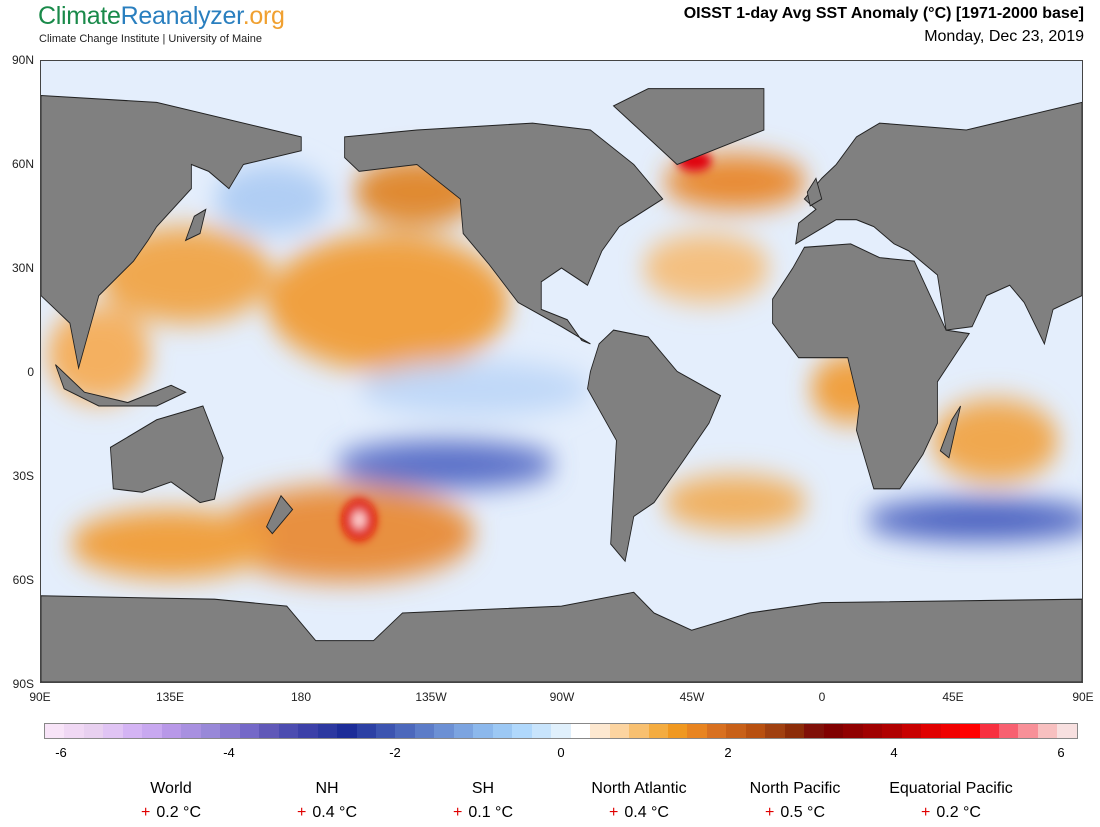 The image size is (1100, 827). Describe the element at coordinates (121, 385) in the screenshot. I see `indonesia` at that location.